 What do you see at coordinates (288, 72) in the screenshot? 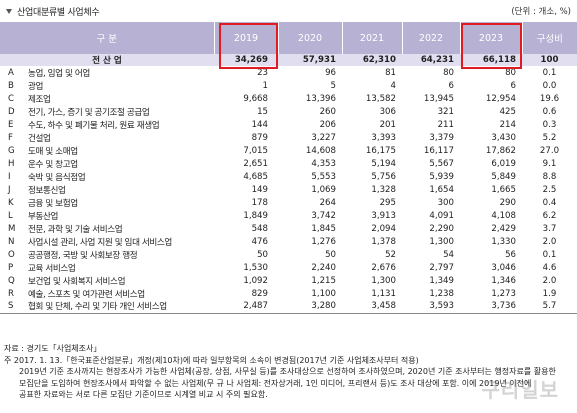
I see `table-row: A 농업, 임업 및 어업 23 96 81 80 80 0.1` at bounding box center [288, 72].